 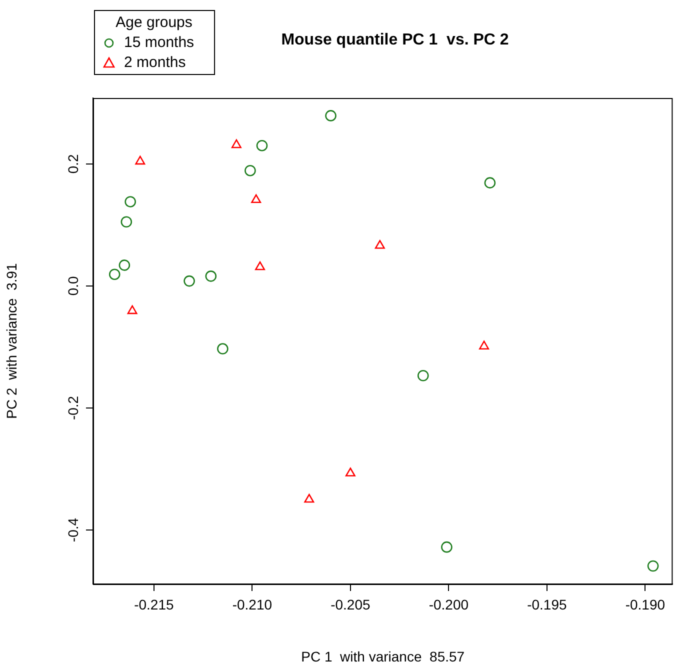 I want to click on x-tick-label: -0.200, so click(x=448, y=604).